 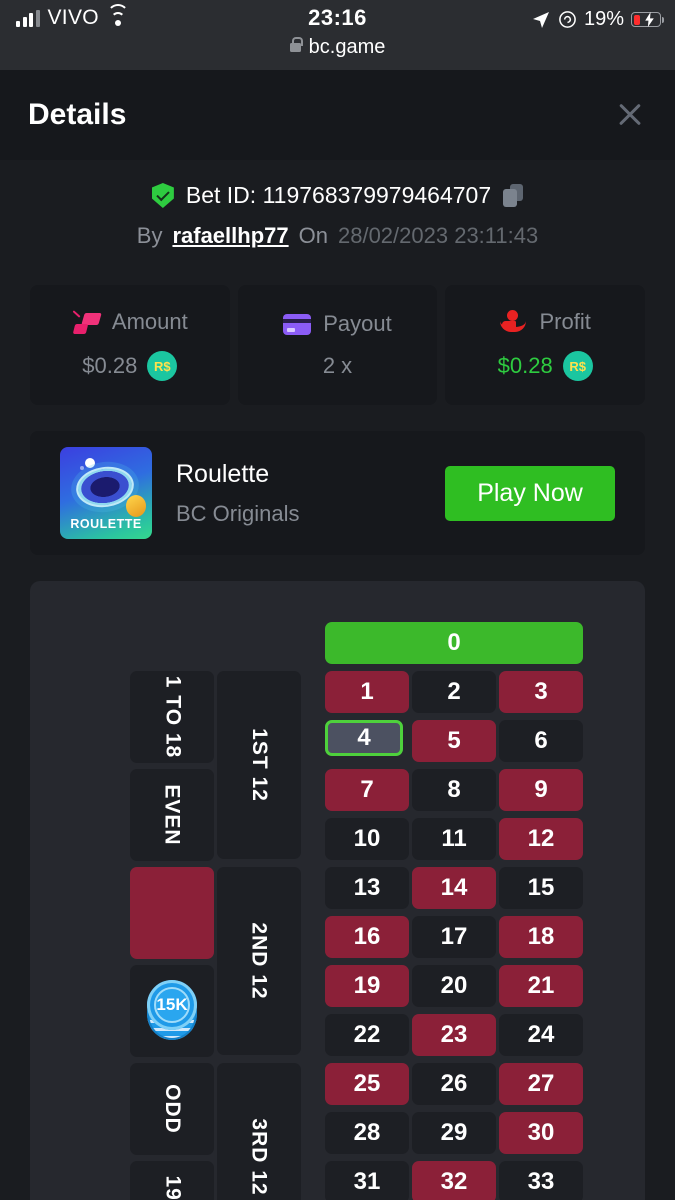 What do you see at coordinates (630, 115) in the screenshot?
I see `close-icon` at bounding box center [630, 115].